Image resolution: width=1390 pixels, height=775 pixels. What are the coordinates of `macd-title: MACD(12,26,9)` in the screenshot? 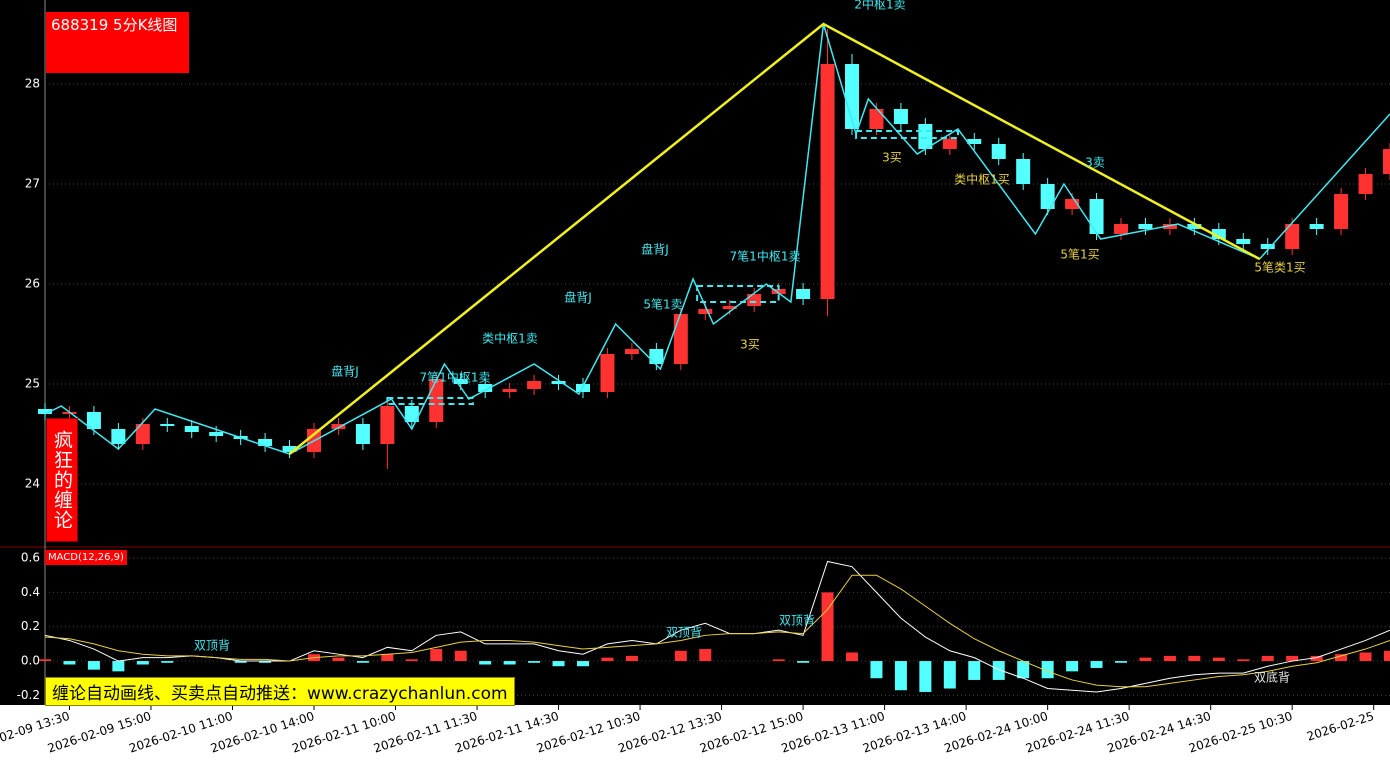 It's located at (86, 557).